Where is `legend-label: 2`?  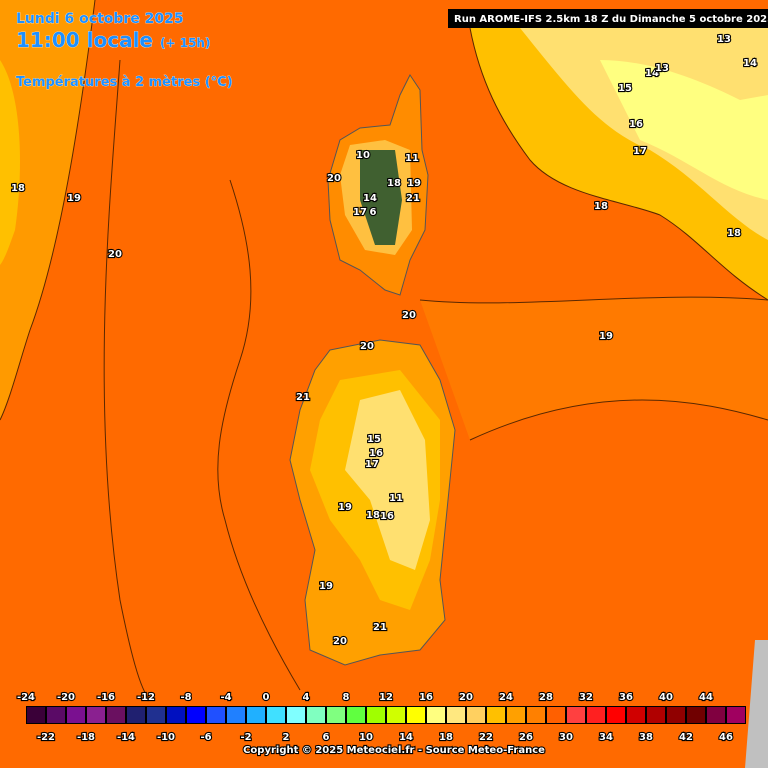 legend-label: 2 is located at coordinates (286, 737).